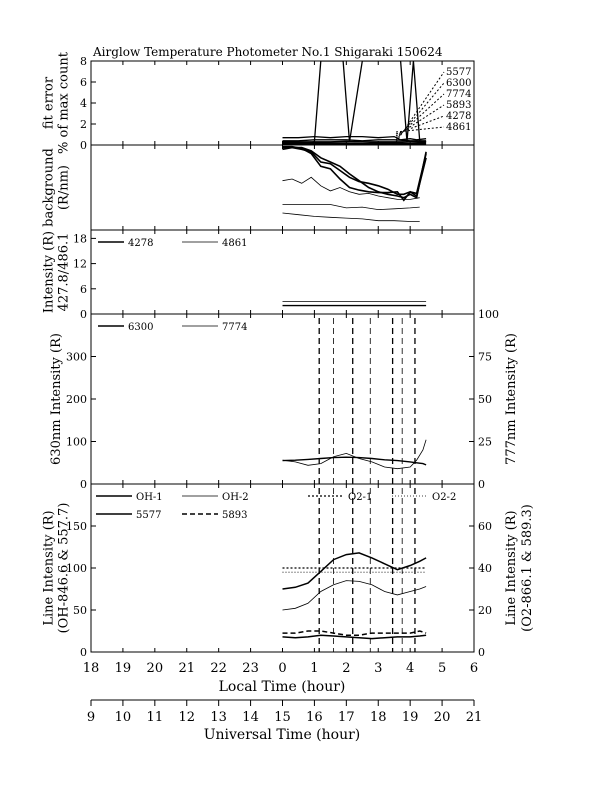 Image resolution: width=612 pixels, height=792 pixels. Describe the element at coordinates (149, 497) in the screenshot. I see `legend-label: OH-1` at that location.